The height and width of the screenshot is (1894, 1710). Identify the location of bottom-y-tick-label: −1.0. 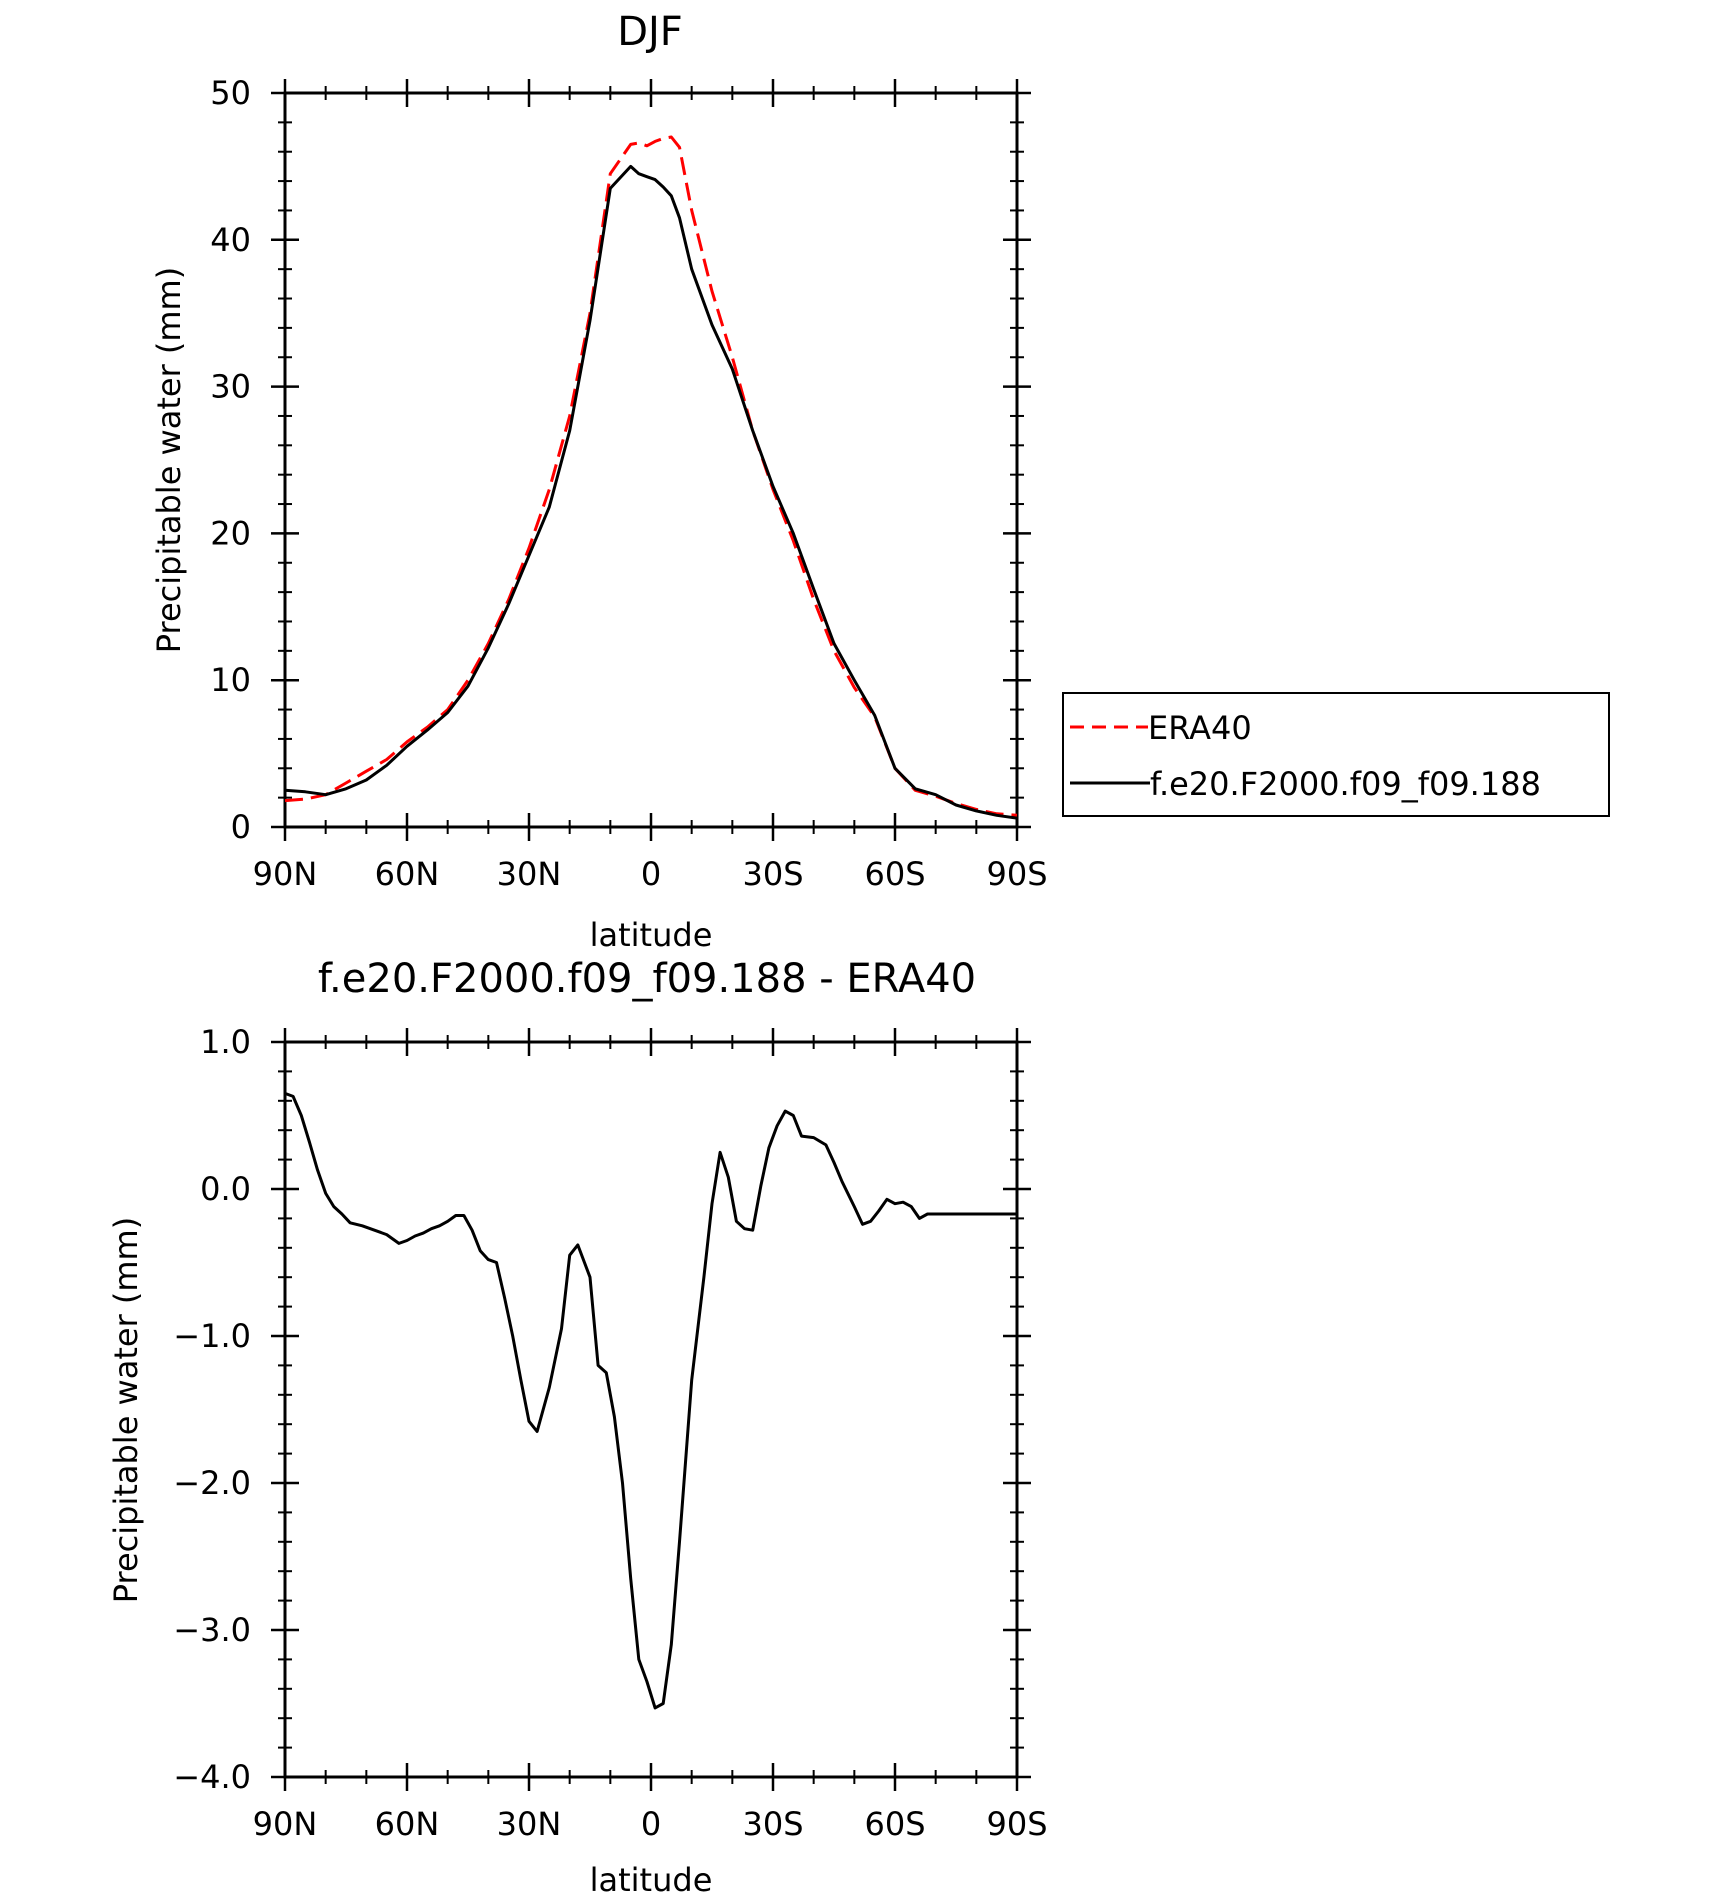
(212, 1336).